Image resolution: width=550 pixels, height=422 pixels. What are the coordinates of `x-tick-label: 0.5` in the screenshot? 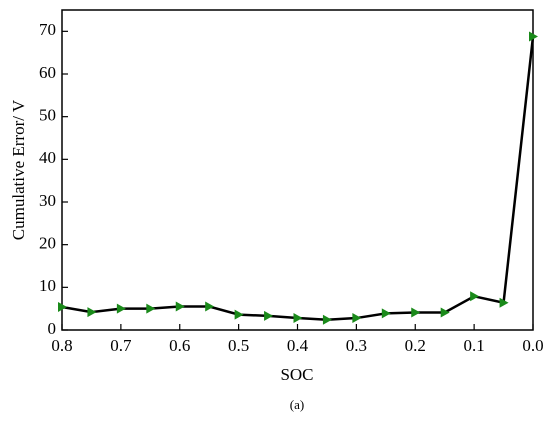 It's located at (238, 345).